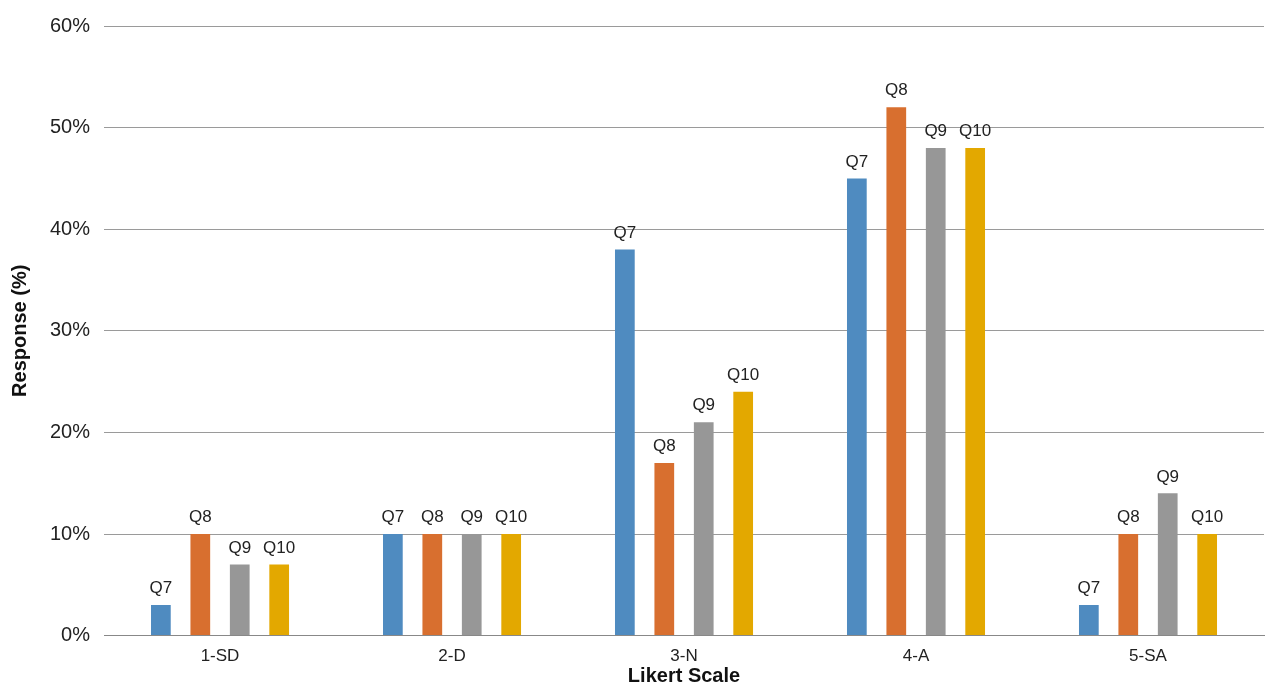  What do you see at coordinates (684, 656) in the screenshot?
I see `x-tick-label: 3-N` at bounding box center [684, 656].